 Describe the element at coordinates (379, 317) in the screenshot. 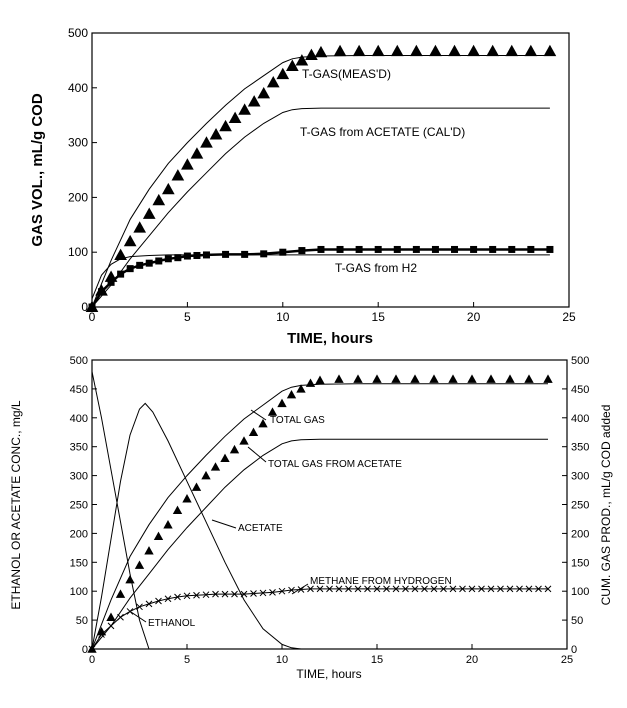

I see `top-xtick-label: 15` at that location.